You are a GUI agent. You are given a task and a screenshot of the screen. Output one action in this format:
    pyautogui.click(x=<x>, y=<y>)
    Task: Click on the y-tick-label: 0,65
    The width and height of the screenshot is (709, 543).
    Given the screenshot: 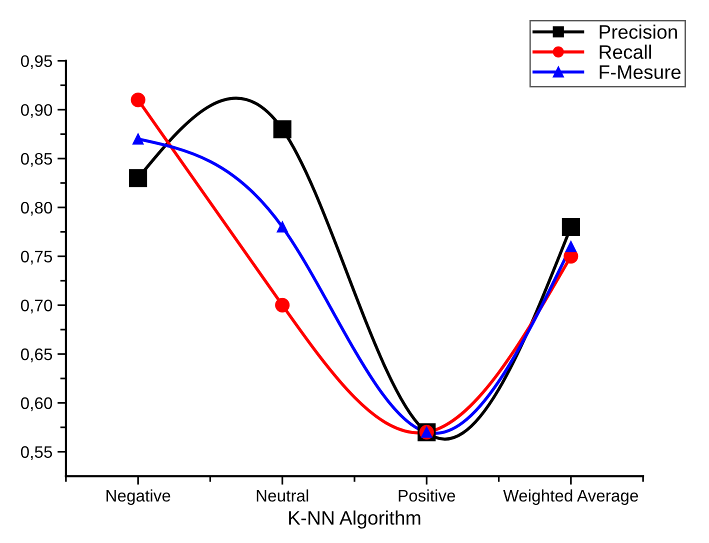 What is the action you would take?
    pyautogui.click(x=36, y=355)
    